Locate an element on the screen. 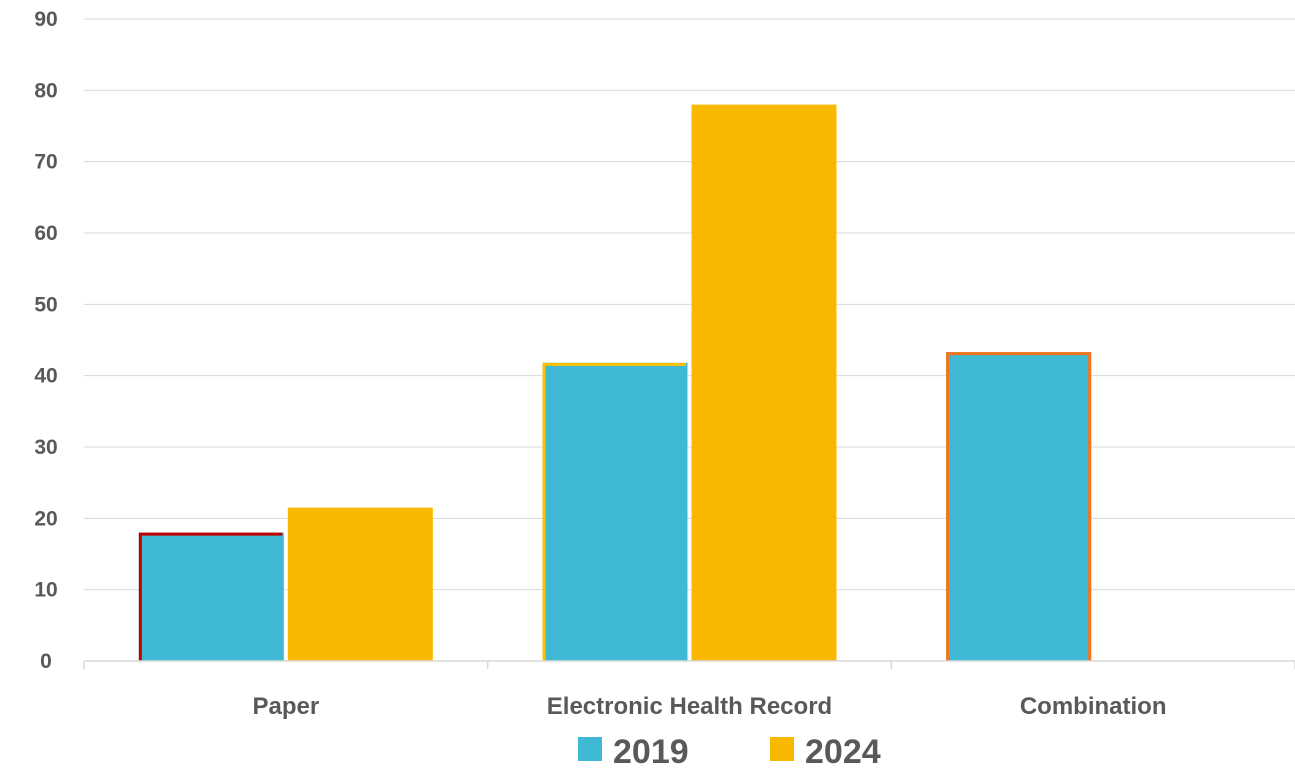  x-category-label: Electronic Health Record is located at coordinates (689, 706).